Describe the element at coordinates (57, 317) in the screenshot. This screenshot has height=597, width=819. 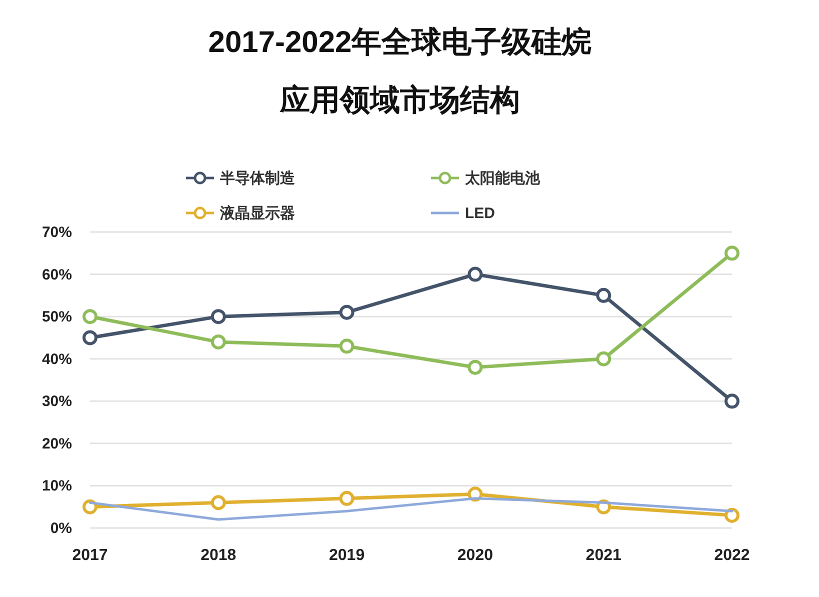
I see `y-tick-label: 50%` at that location.